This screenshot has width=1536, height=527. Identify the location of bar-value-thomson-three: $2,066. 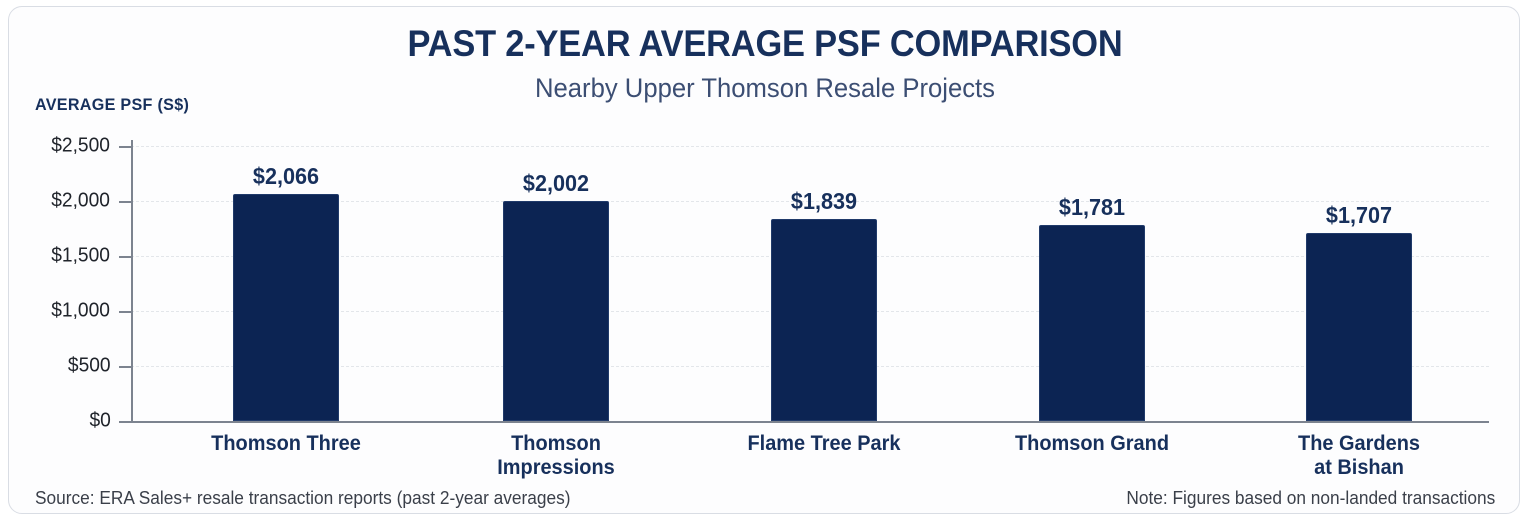
(286, 176).